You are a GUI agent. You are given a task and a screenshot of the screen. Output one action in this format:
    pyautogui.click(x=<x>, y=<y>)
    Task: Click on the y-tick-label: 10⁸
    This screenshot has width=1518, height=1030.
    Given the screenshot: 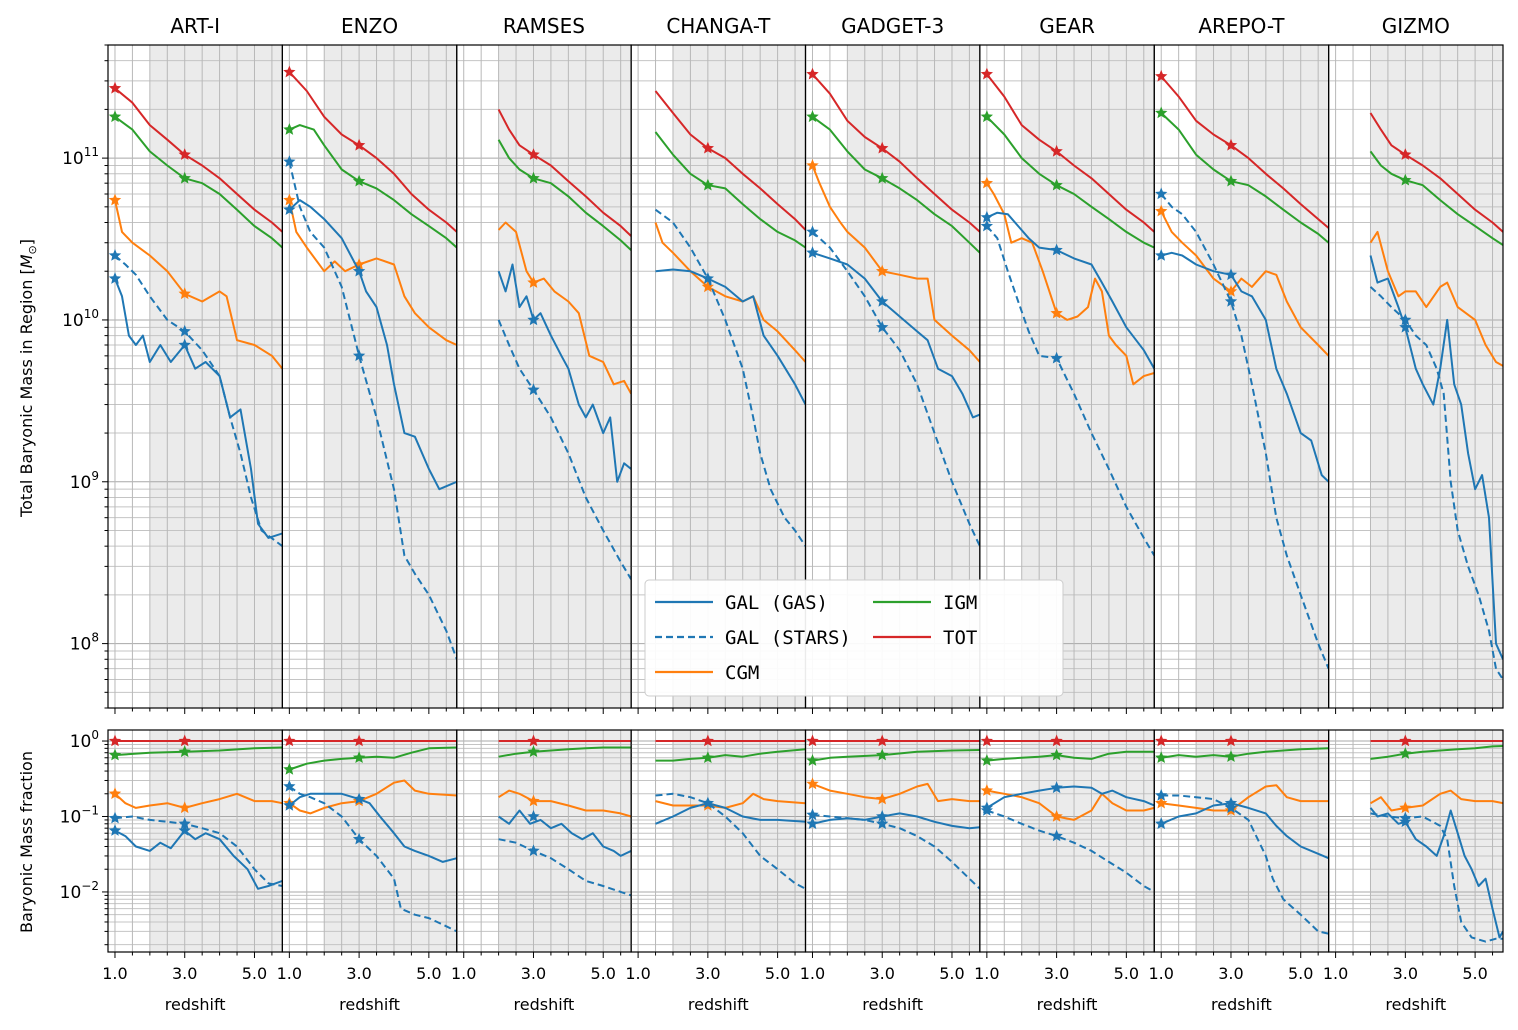 What is the action you would take?
    pyautogui.click(x=84, y=643)
    